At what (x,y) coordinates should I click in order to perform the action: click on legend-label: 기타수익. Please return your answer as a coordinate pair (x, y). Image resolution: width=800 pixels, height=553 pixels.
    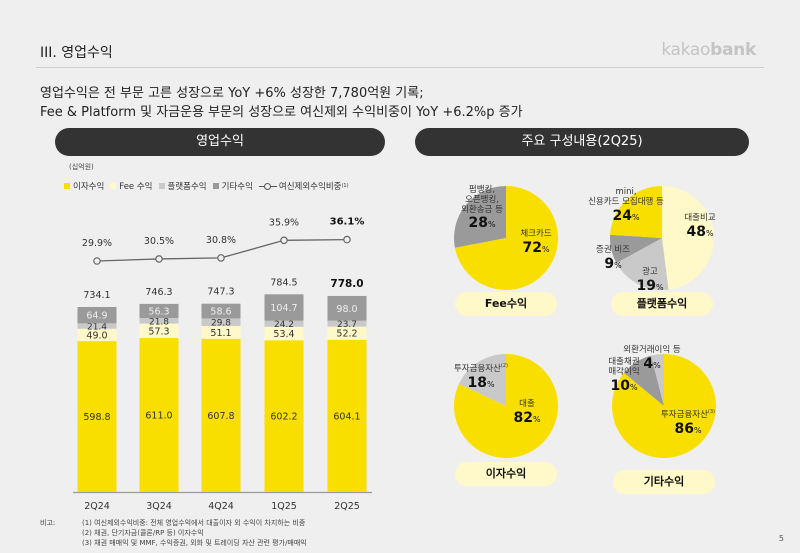
    Looking at the image, I should click on (237, 187).